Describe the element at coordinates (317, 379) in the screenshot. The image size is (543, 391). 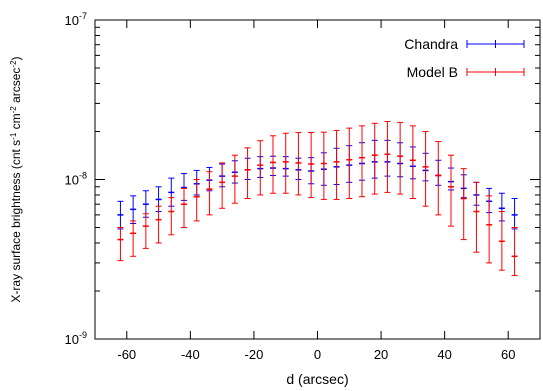
I see `x-axis-label: d (arcsec)` at that location.